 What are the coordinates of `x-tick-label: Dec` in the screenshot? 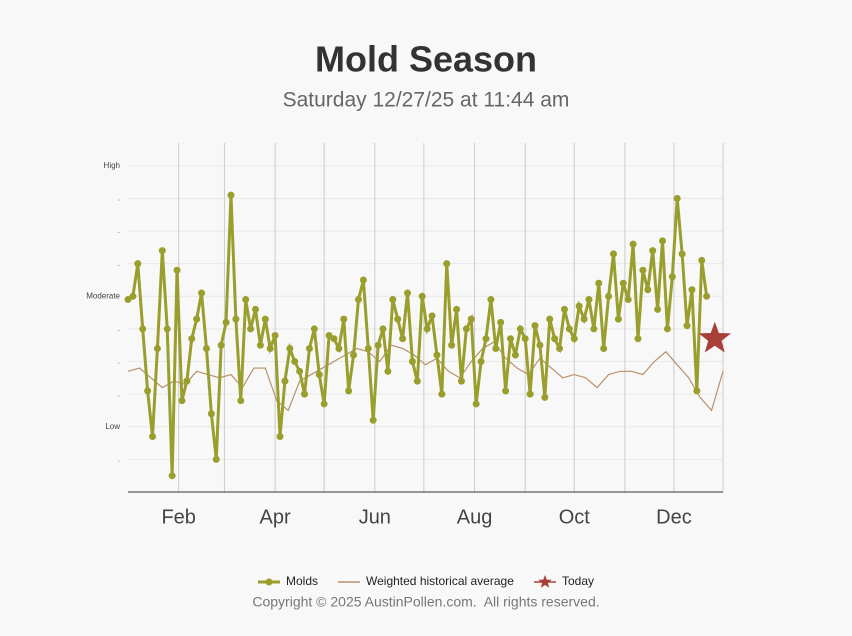 It's located at (674, 517).